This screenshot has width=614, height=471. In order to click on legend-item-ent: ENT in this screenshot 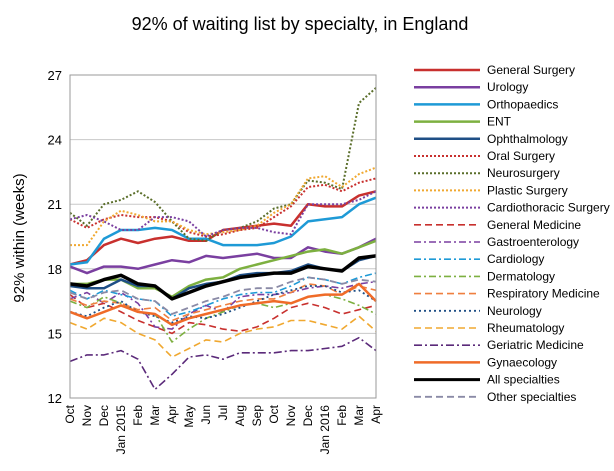, I will do `click(463, 122)`.